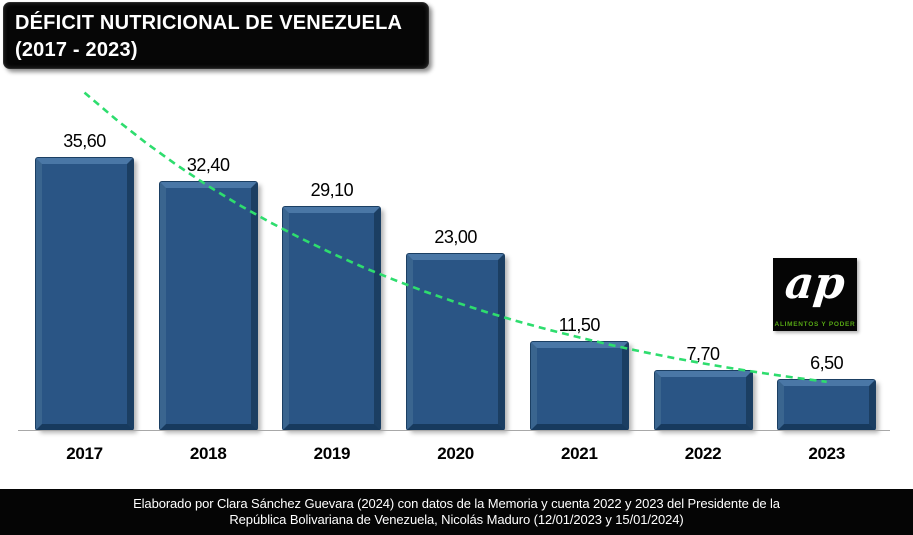 The height and width of the screenshot is (535, 913). What do you see at coordinates (579, 325) in the screenshot?
I see `bar-value-label-2021: 11,50` at bounding box center [579, 325].